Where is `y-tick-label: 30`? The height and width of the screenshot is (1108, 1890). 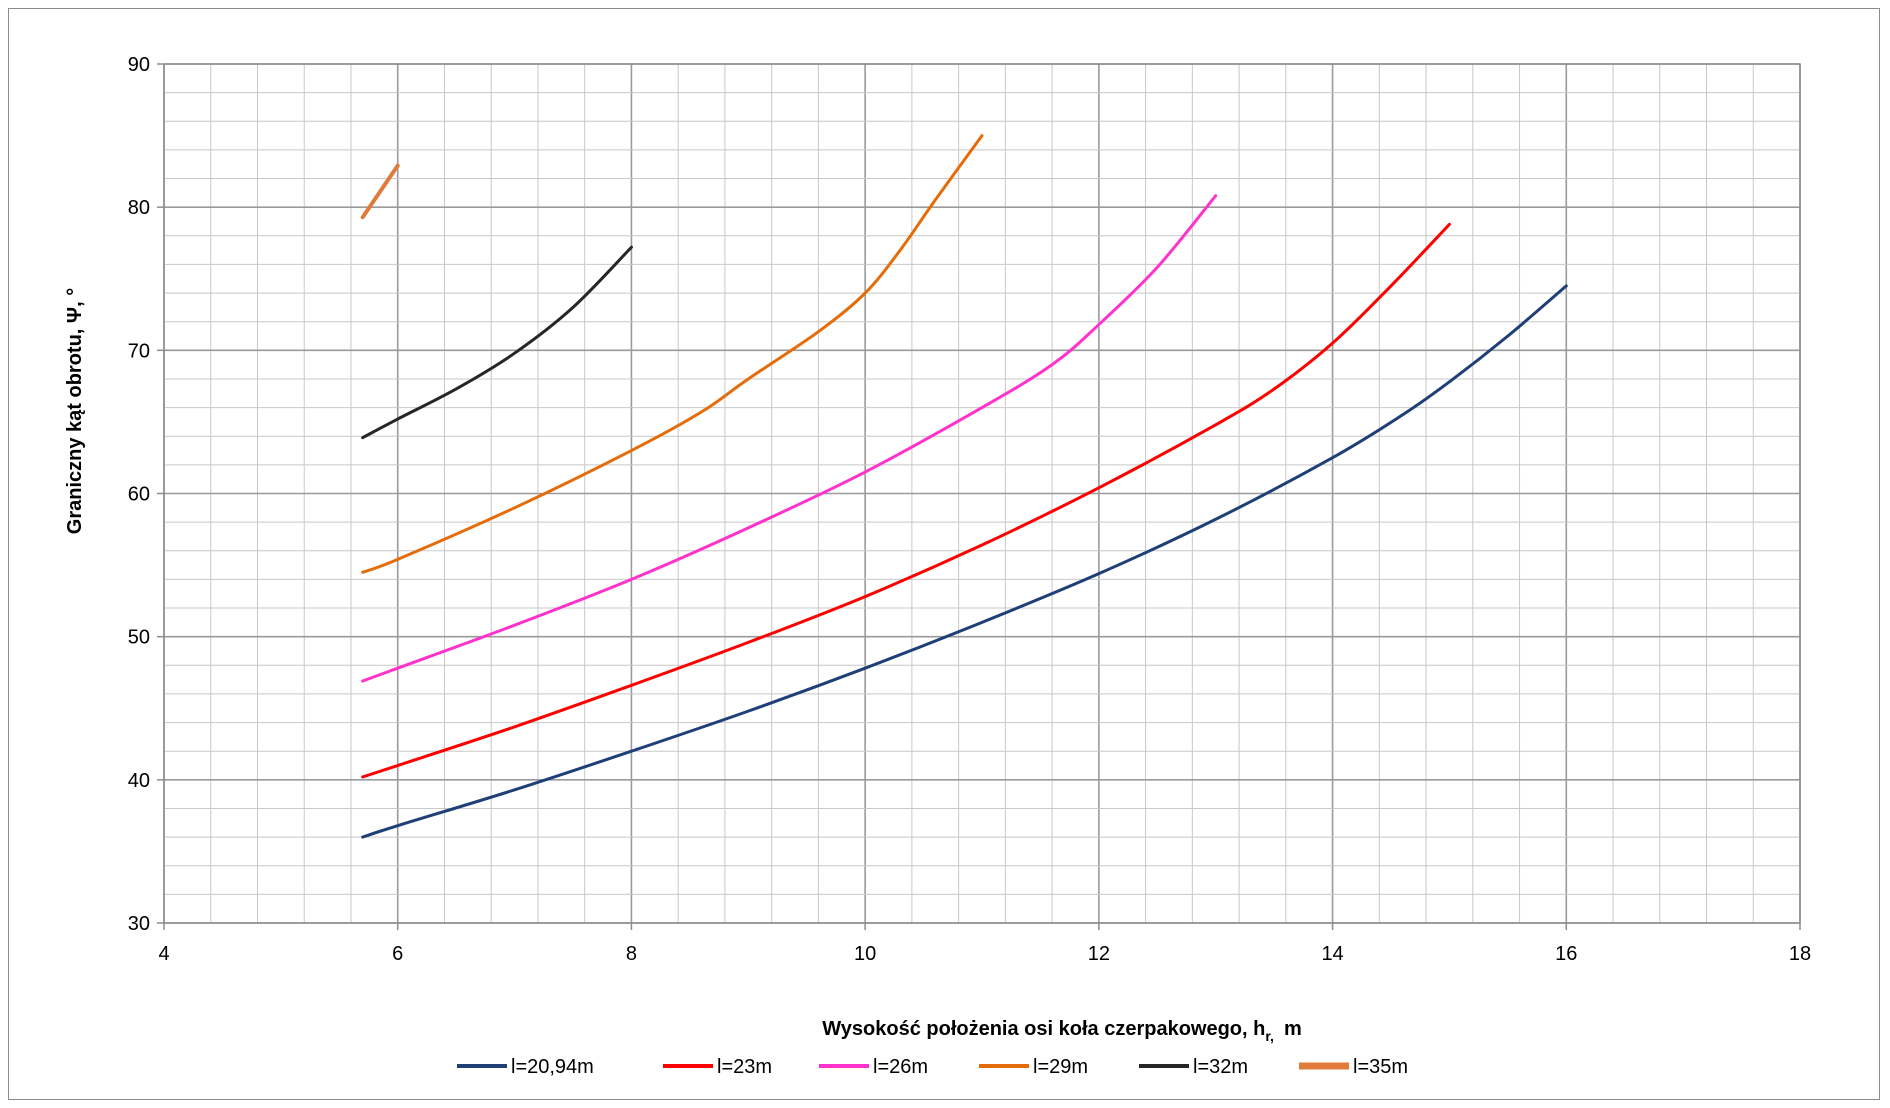
y-tick-label: 30 is located at coordinates (139, 924).